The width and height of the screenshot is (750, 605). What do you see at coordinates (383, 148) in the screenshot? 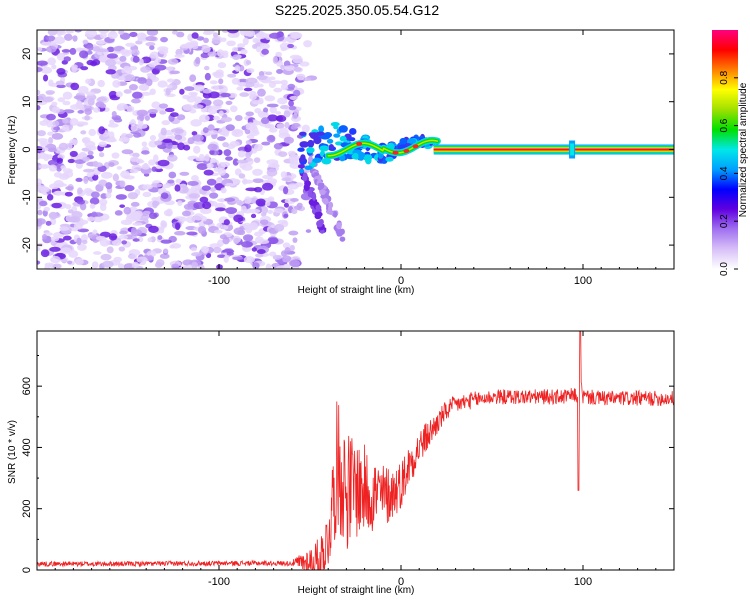
I see `transition-core-inner` at bounding box center [383, 148].